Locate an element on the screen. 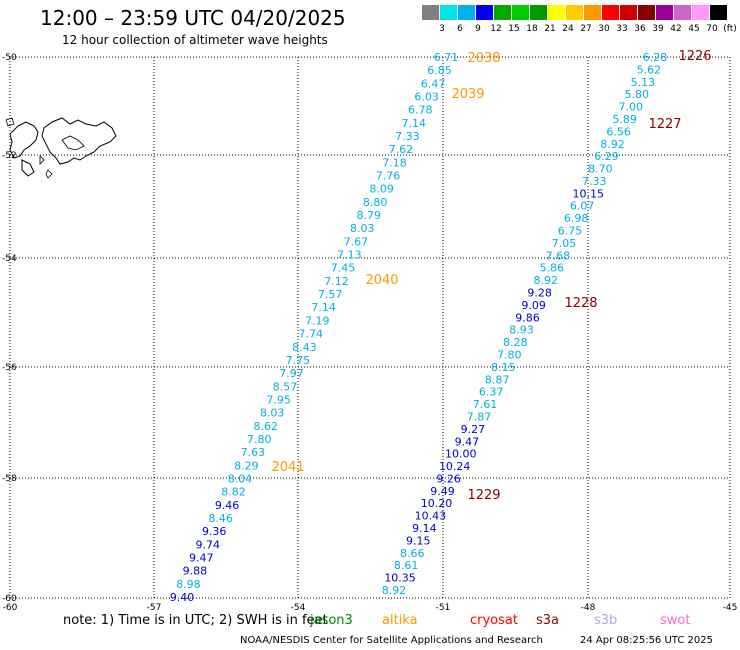 This screenshot has height=650, width=740. wave-height-value: 8.61 is located at coordinates (406, 565).